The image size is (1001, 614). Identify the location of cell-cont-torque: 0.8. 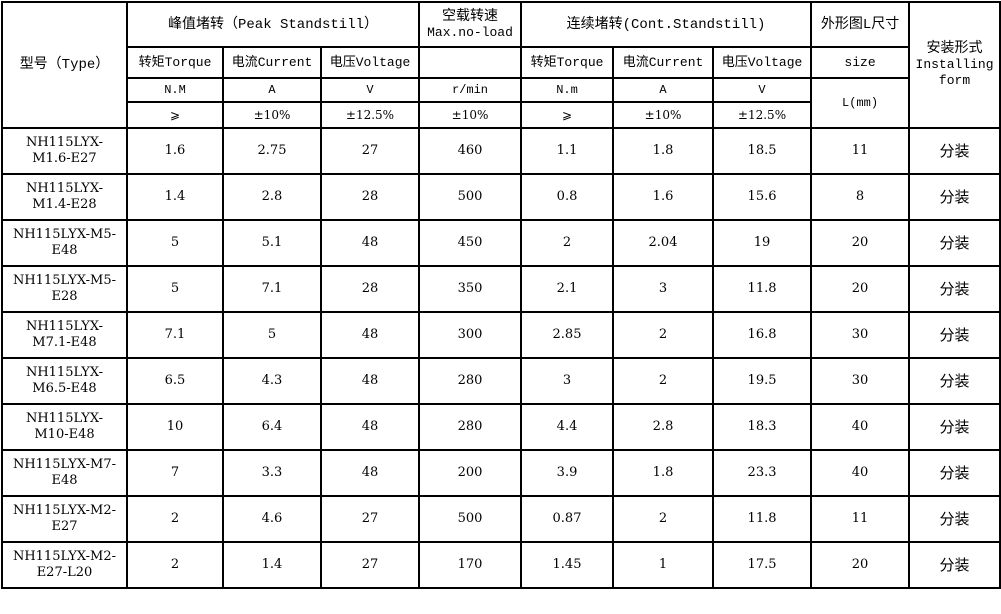
(567, 197).